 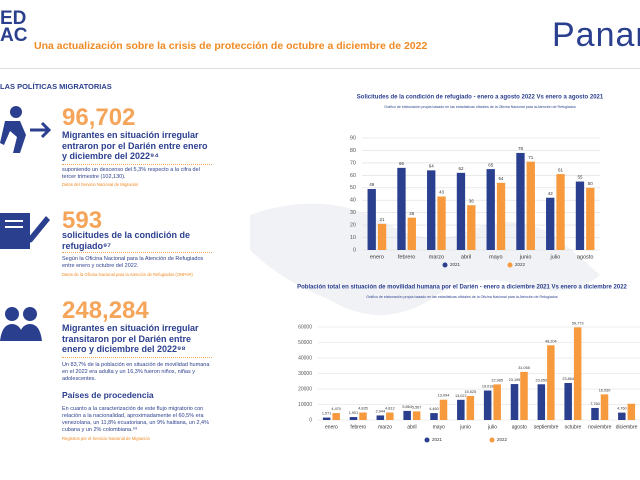 What do you see at coordinates (444, 396) in the screenshot?
I see `data-label: 13,094` at bounding box center [444, 396].